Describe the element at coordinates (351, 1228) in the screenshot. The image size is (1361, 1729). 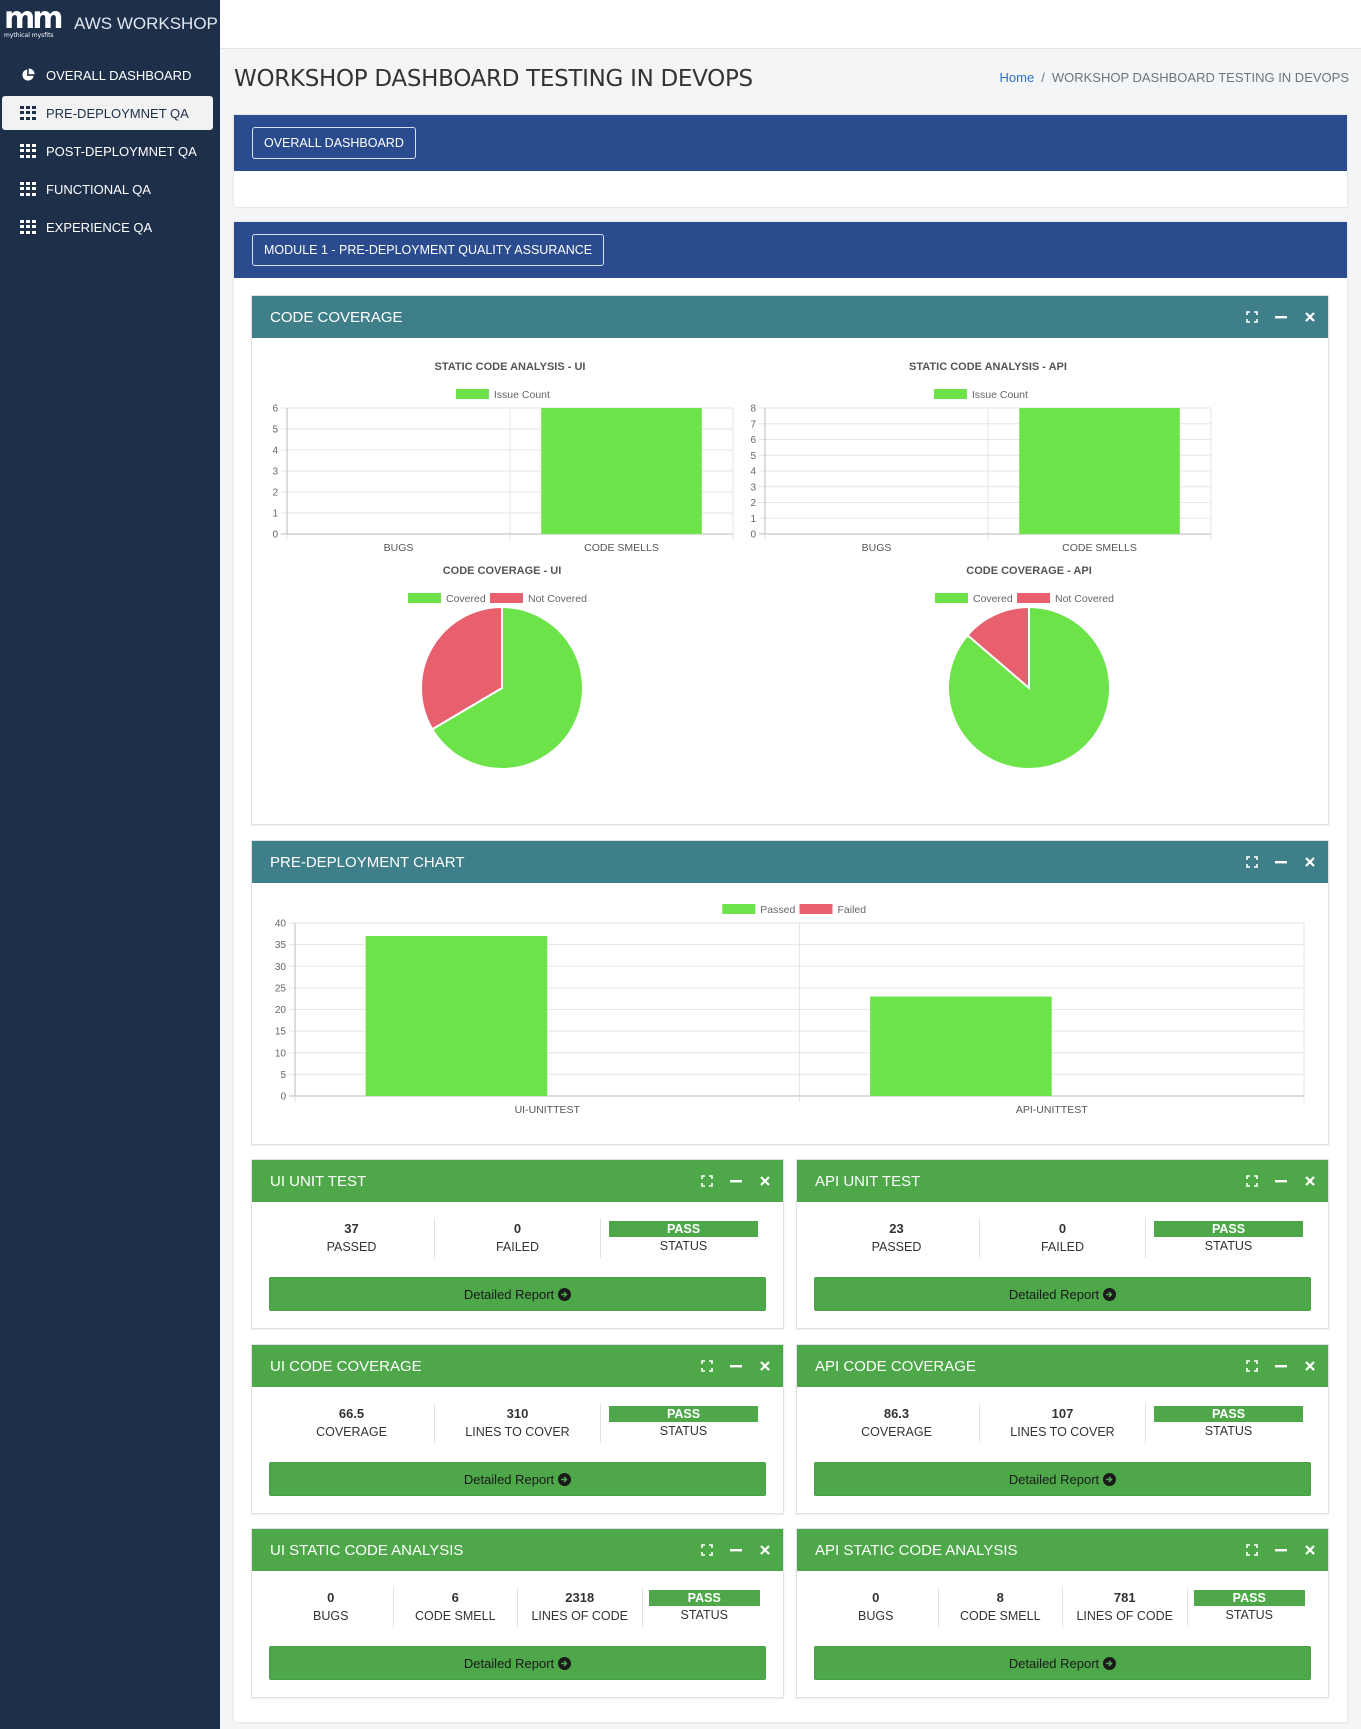
I see `stat-value: 37` at that location.